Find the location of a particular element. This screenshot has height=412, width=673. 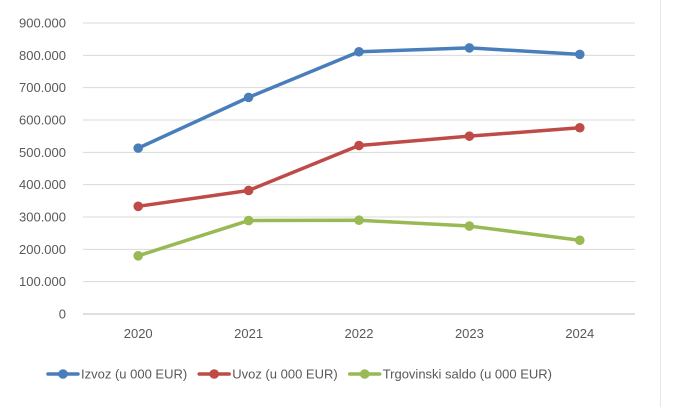

x-tick-label: 2021 is located at coordinates (248, 333).